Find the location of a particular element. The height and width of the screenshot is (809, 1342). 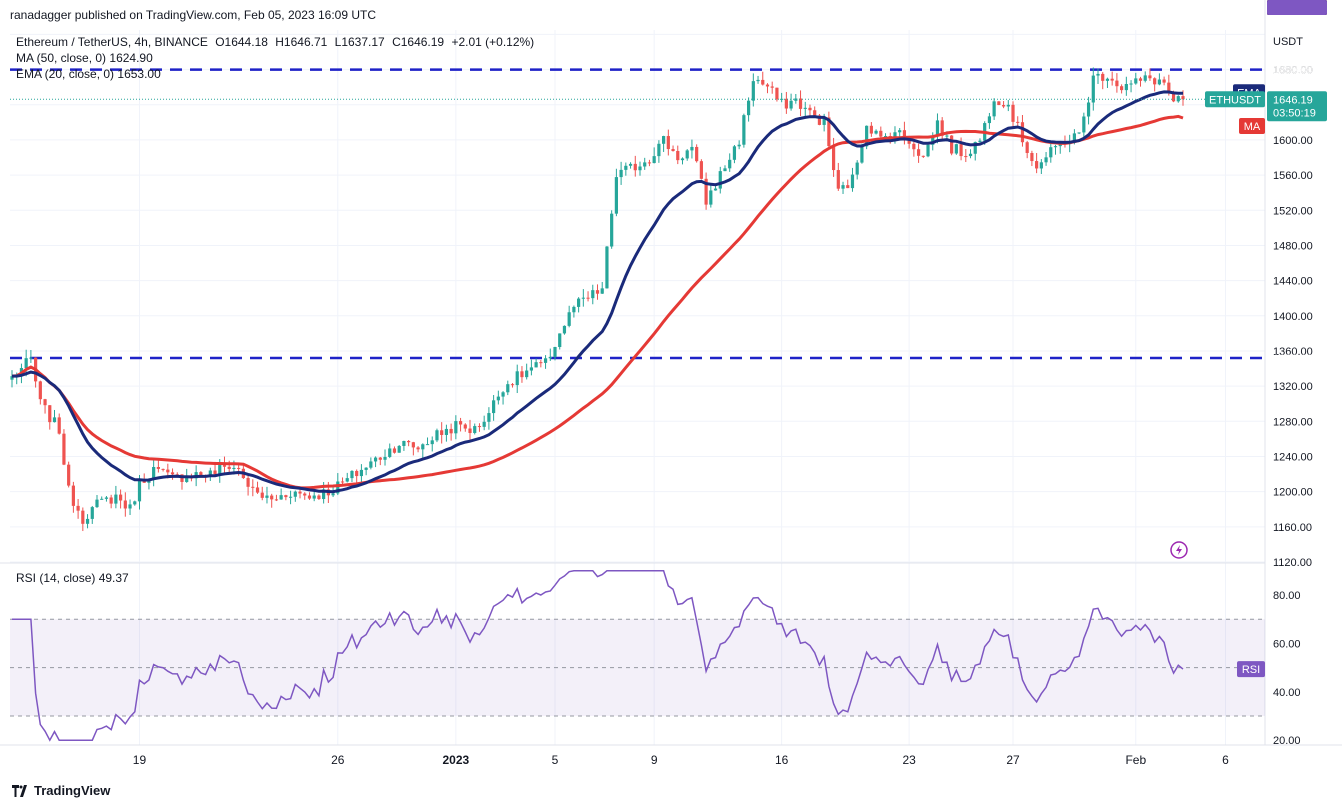

time-tick-label: 19 is located at coordinates (140, 760).